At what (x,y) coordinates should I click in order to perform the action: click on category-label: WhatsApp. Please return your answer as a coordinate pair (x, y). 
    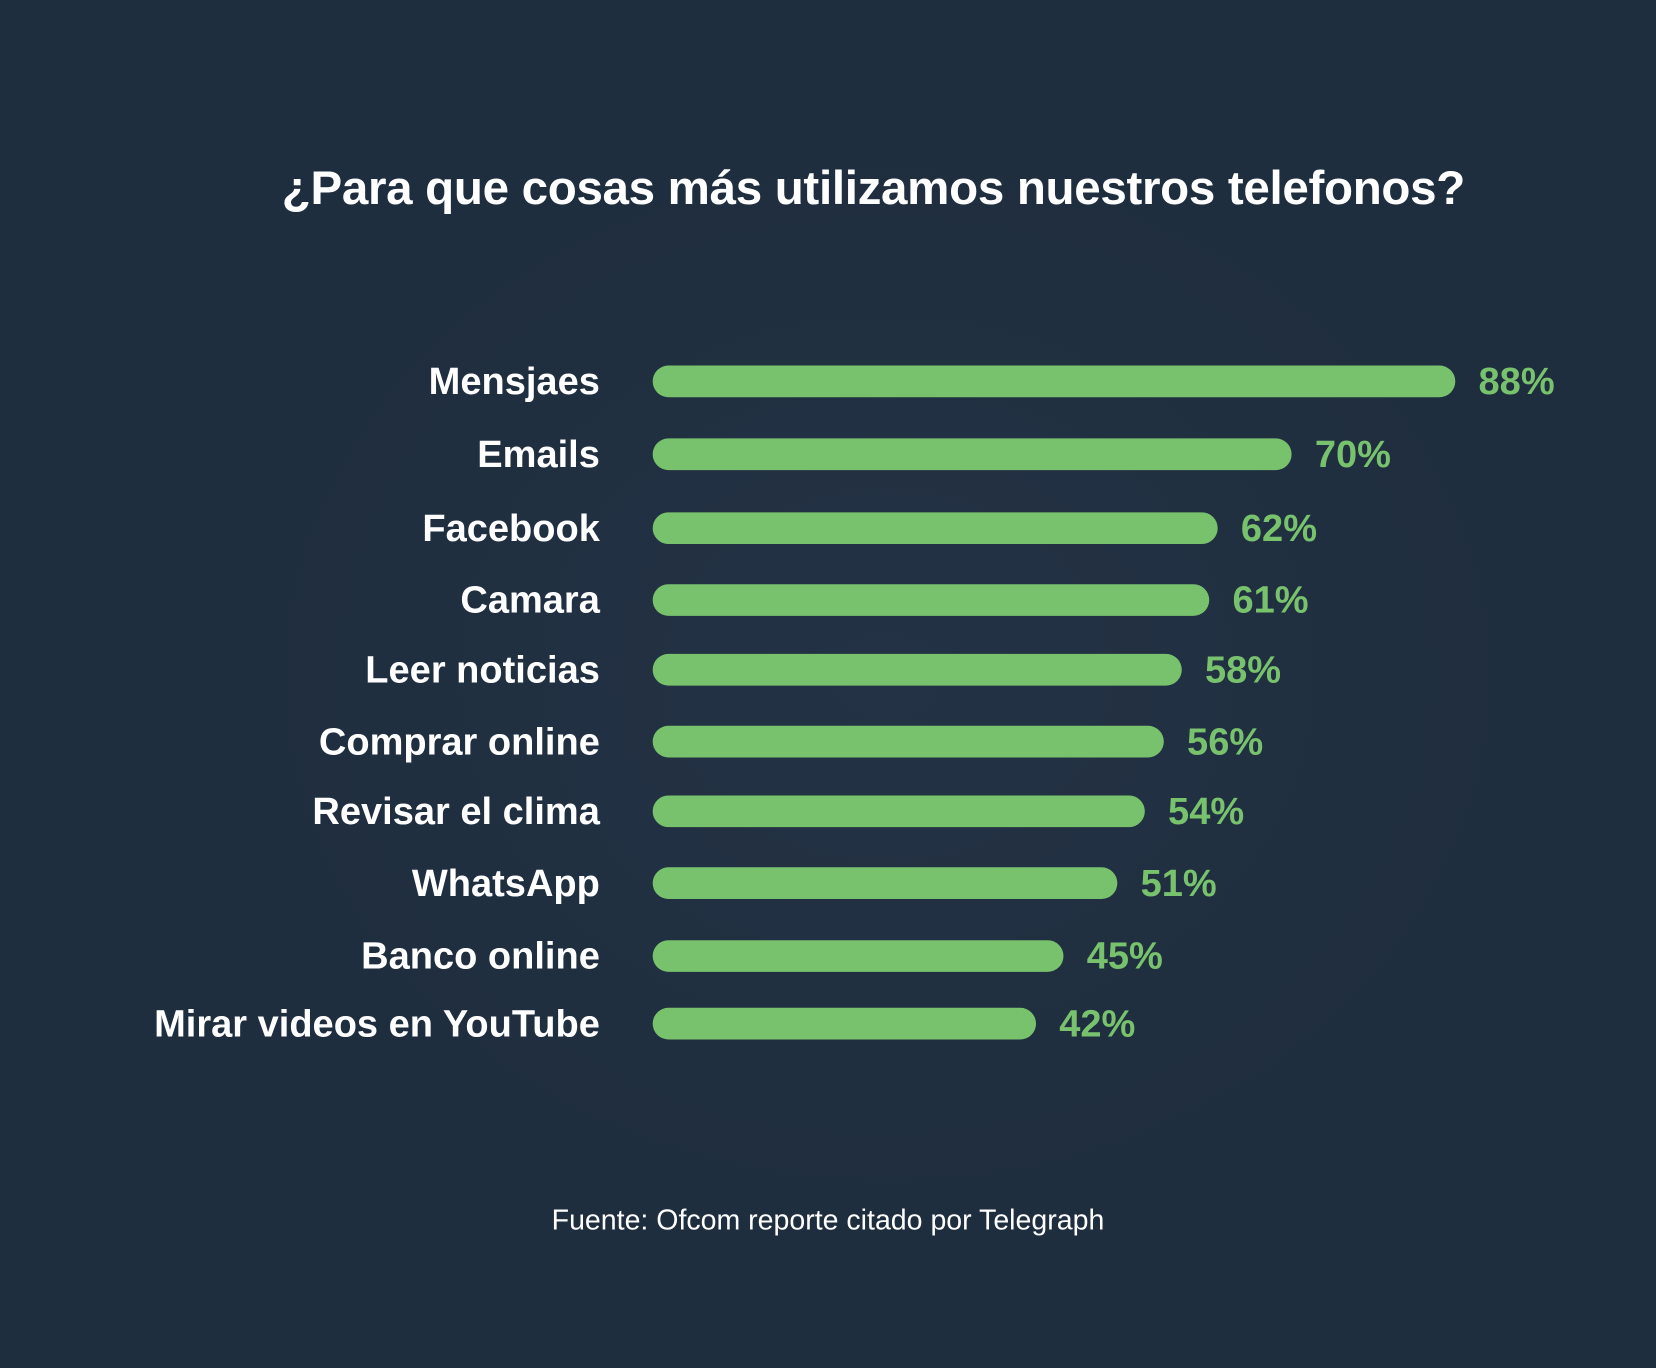
    Looking at the image, I should click on (505, 882).